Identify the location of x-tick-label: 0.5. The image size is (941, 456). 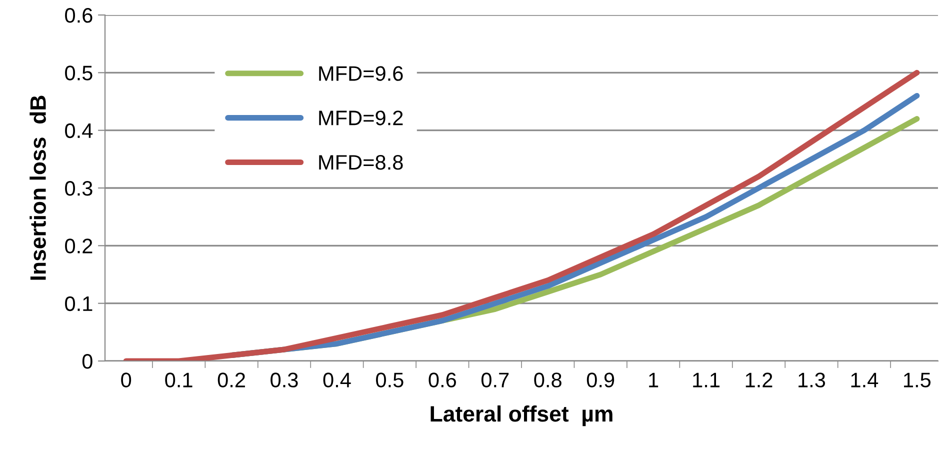
(390, 380).